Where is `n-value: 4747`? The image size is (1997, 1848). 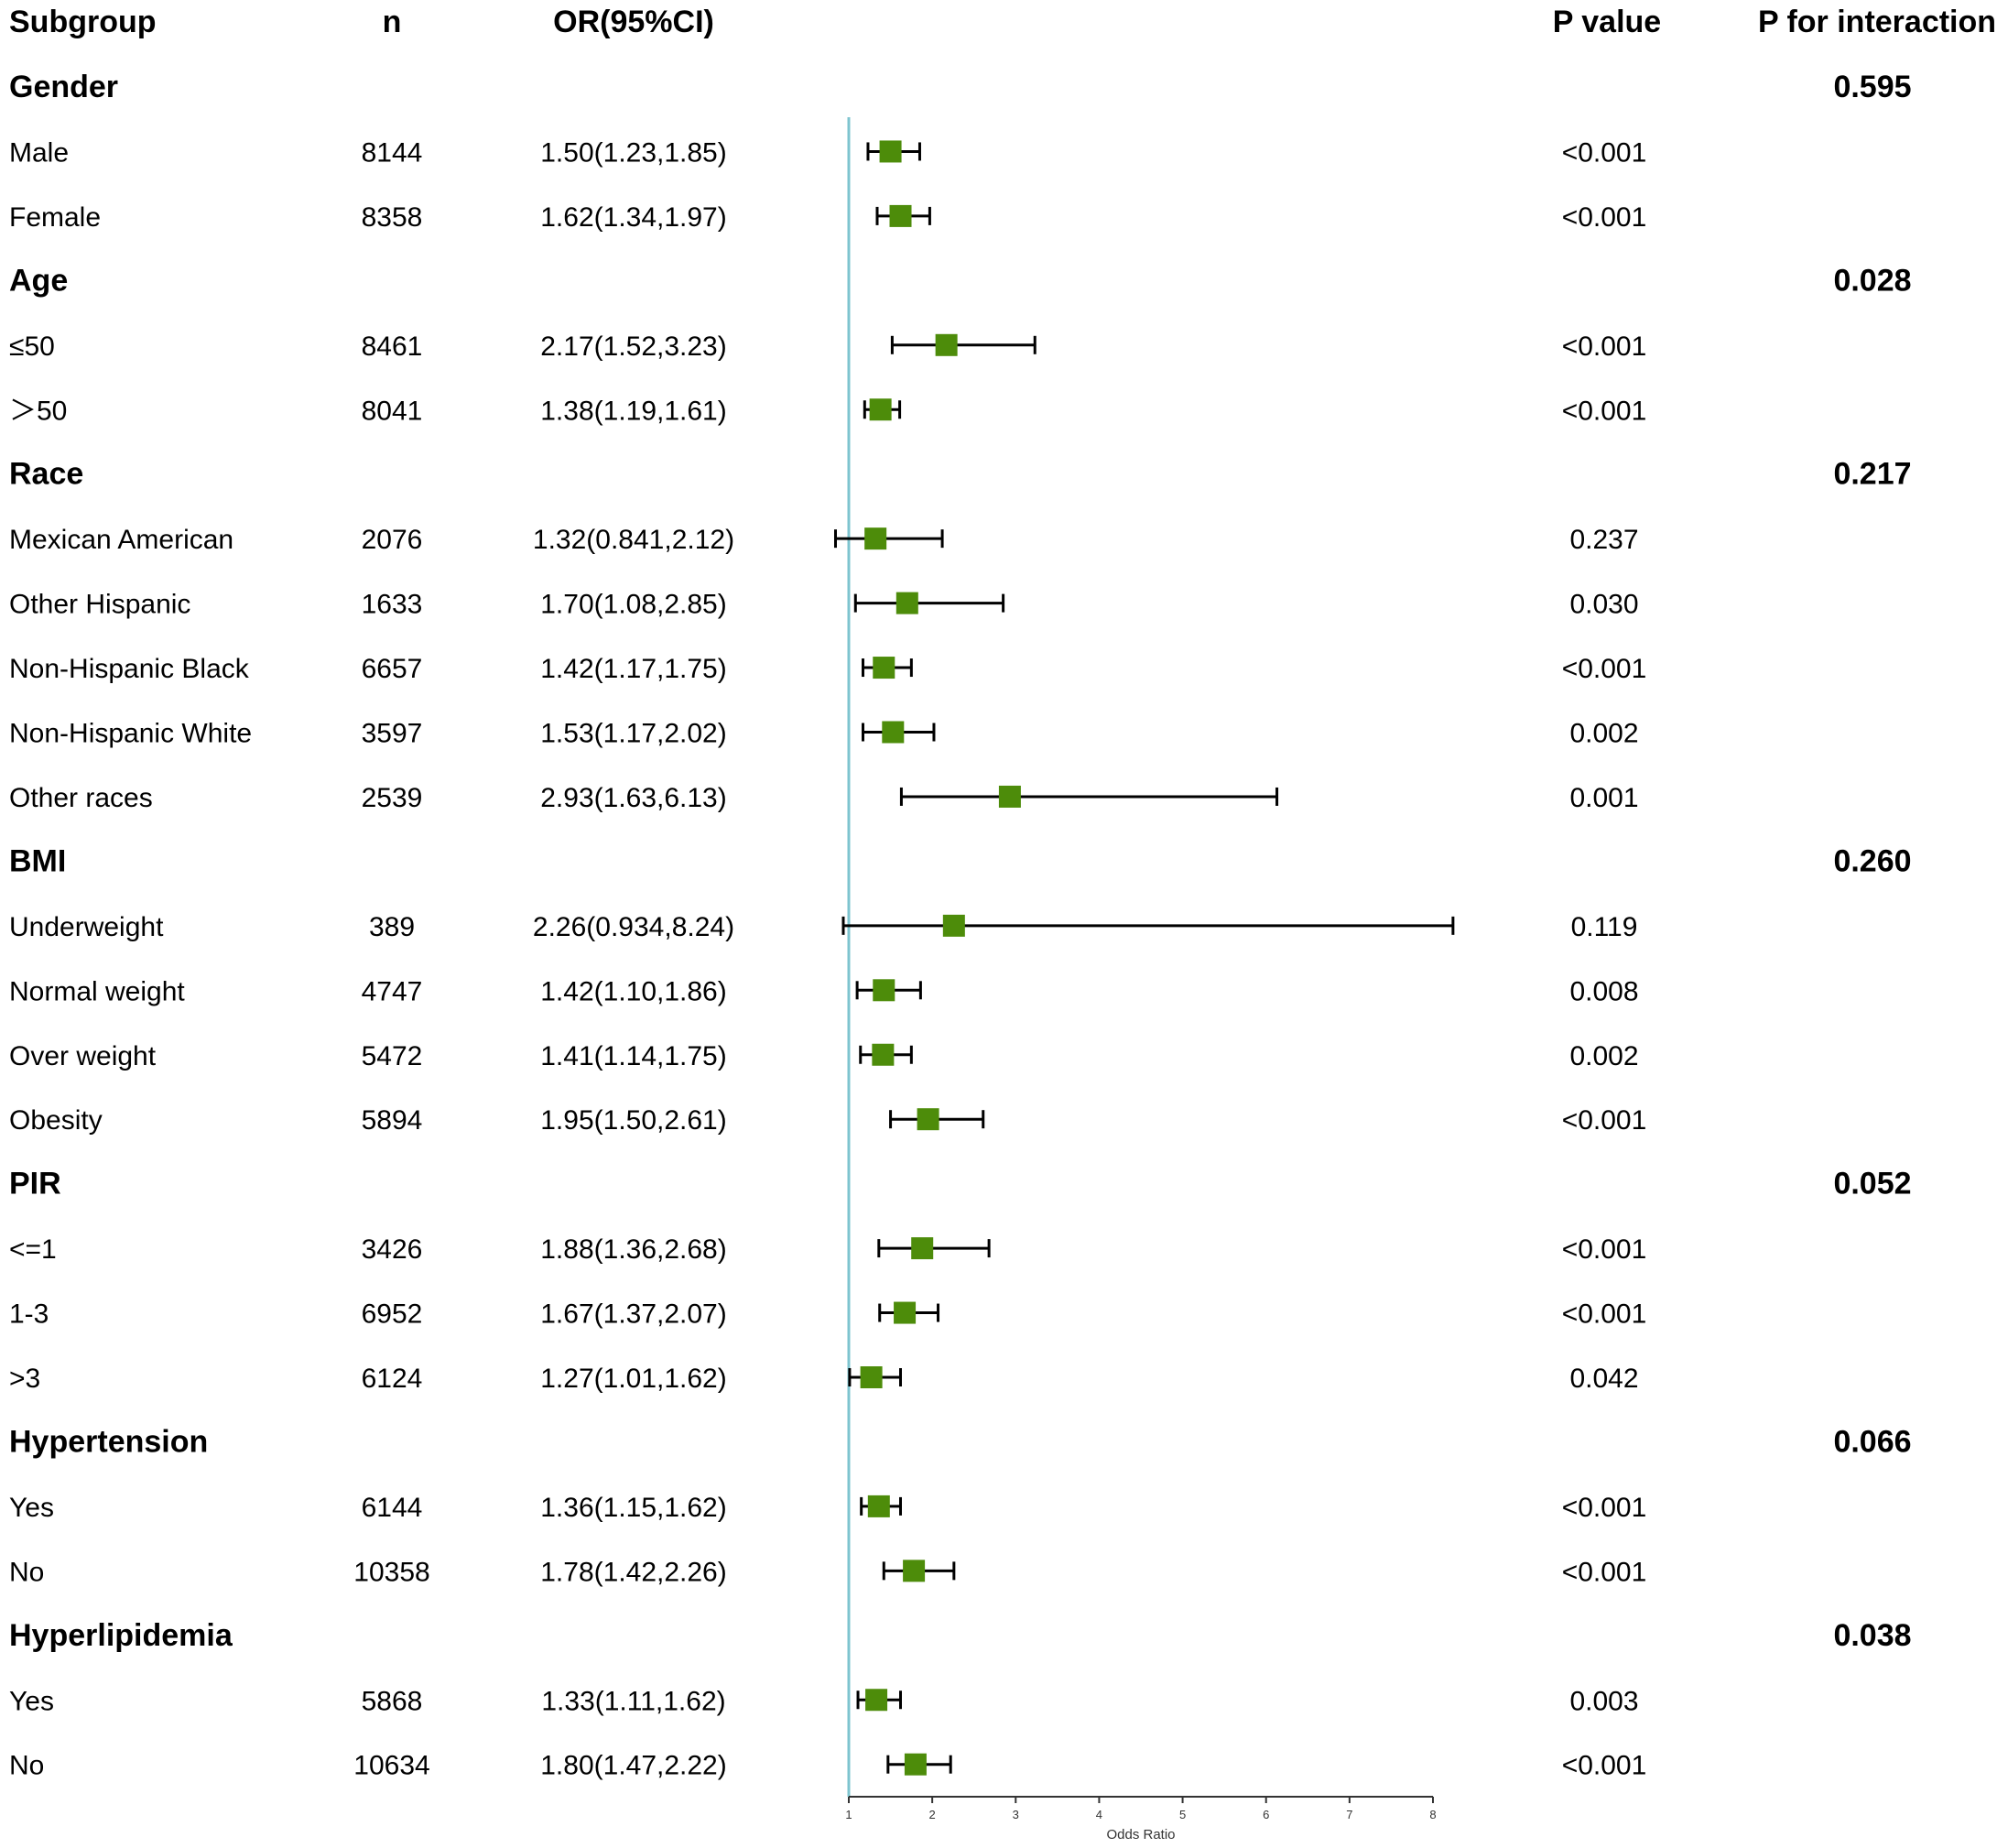
n-value: 4747 is located at coordinates (392, 991).